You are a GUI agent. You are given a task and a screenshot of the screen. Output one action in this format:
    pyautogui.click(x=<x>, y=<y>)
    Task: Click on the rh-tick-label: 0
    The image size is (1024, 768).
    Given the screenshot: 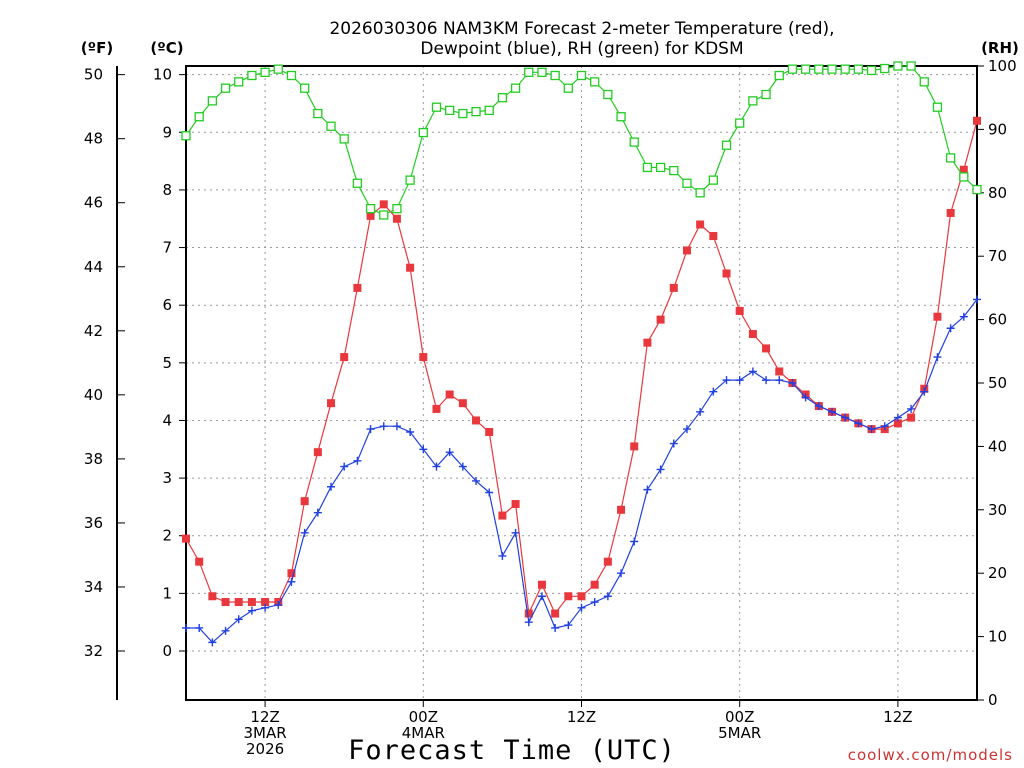 What is the action you would take?
    pyautogui.click(x=993, y=700)
    